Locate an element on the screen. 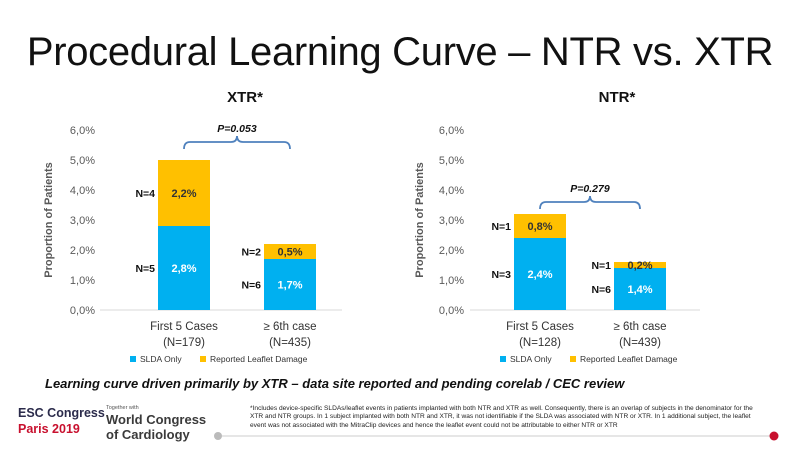 The image size is (800, 450). chart-1-category-sublabel-1: (N=179) is located at coordinates (184, 343).